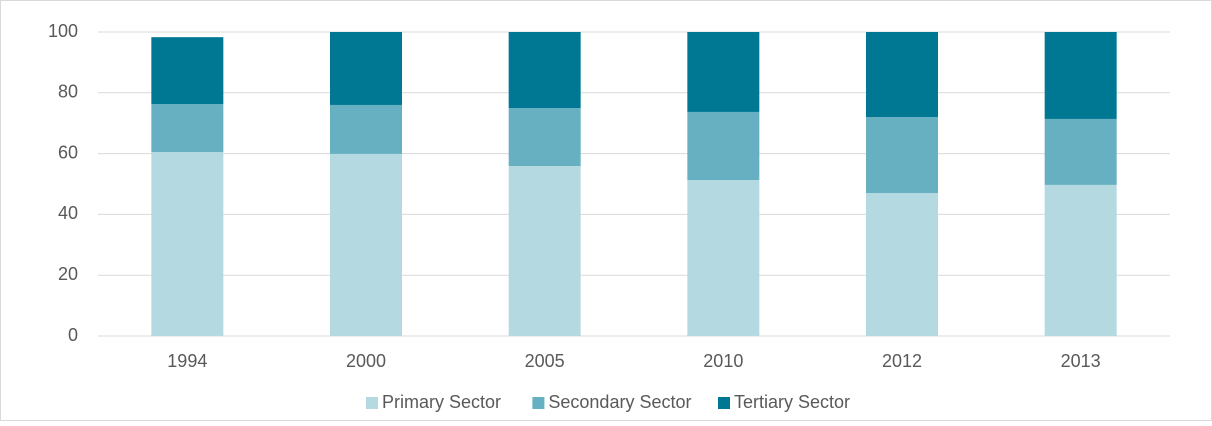 The width and height of the screenshot is (1212, 426). Describe the element at coordinates (792, 402) in the screenshot. I see `legend-label: Tertiary Sector` at that location.